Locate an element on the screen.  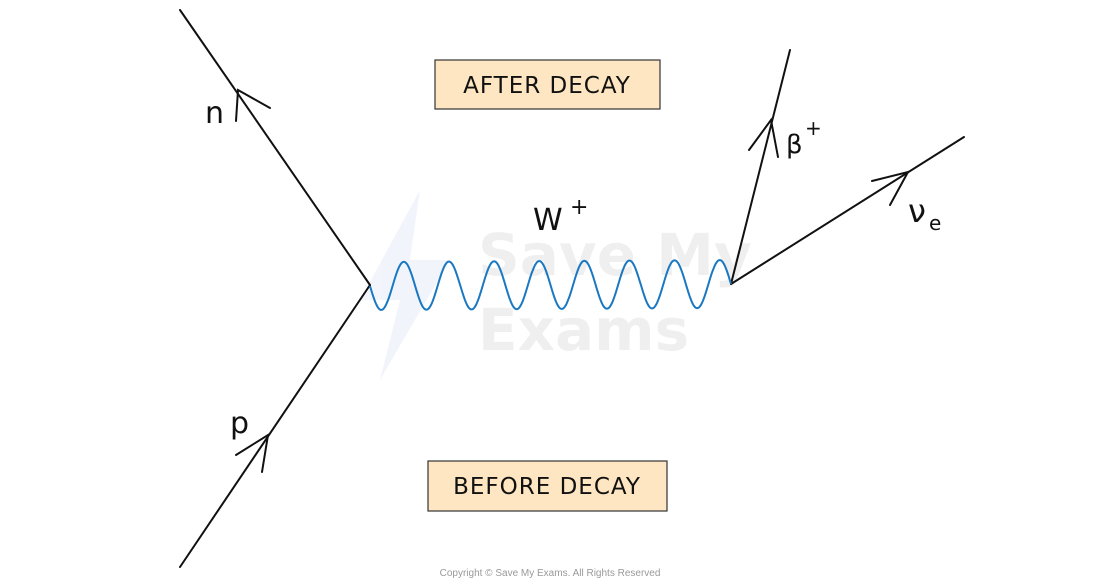
svg-text: Exams is located at coordinates (583, 330).